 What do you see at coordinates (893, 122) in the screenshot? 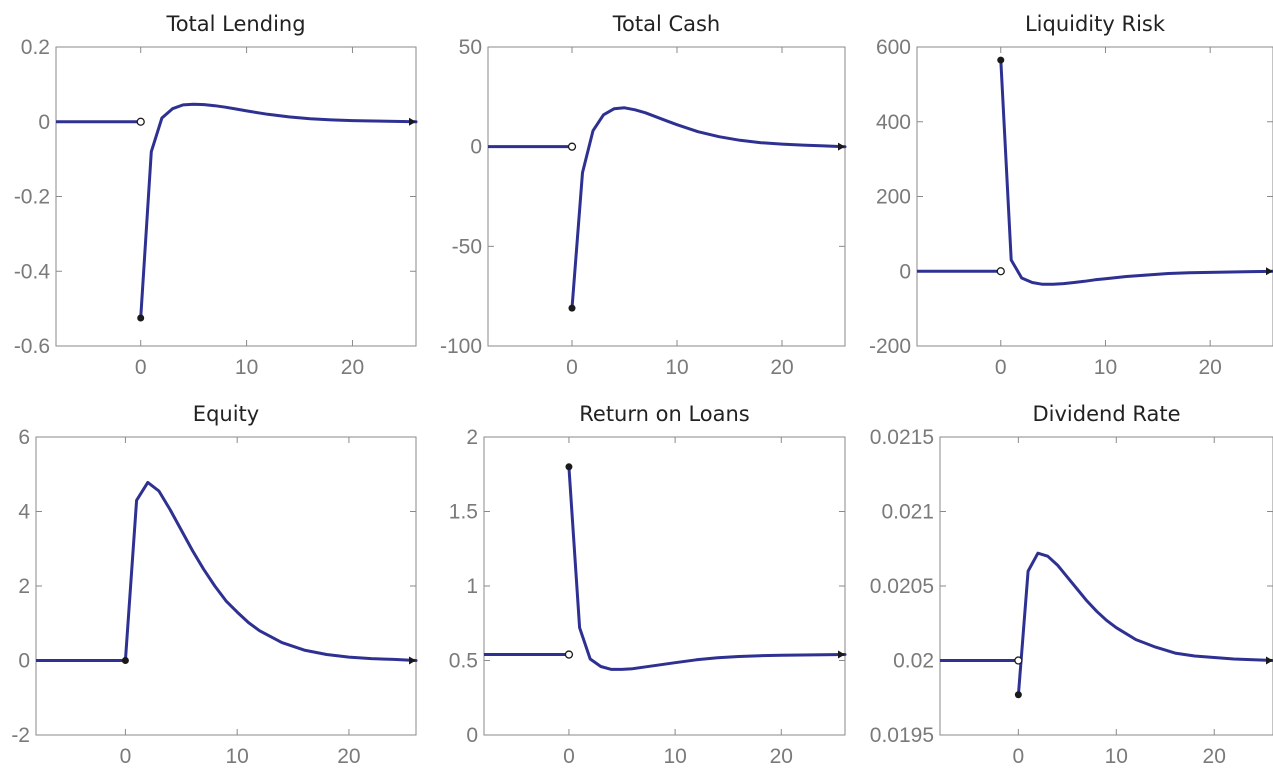
I see `y-tick-label: 400` at bounding box center [893, 122].